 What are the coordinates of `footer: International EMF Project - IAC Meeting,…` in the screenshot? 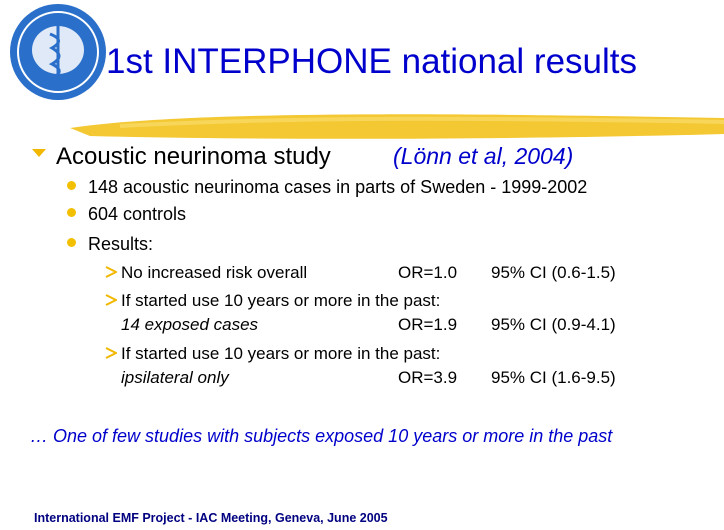 It's located at (211, 518).